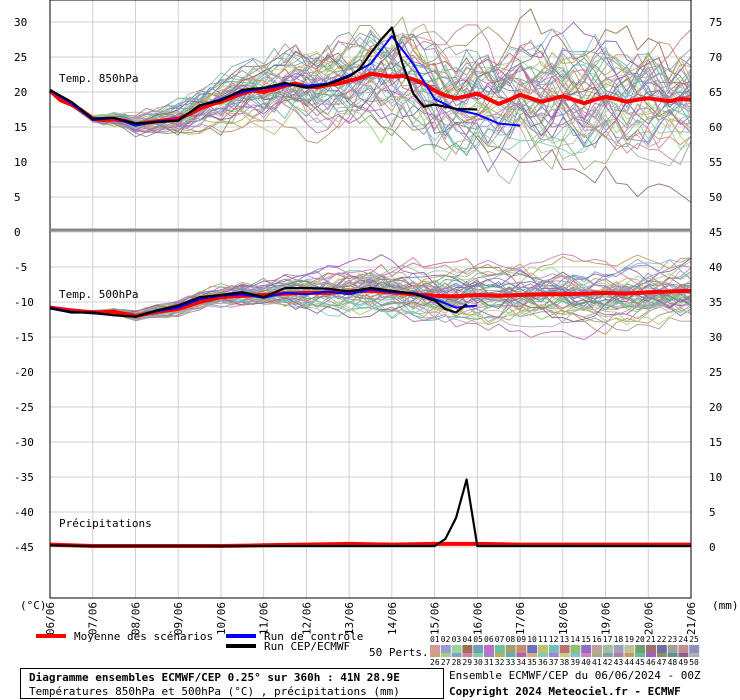 This screenshot has width=740, height=700. Describe the element at coordinates (307, 646) in the screenshot. I see `legend-cep-label: Run CEP/ECMWF` at that location.